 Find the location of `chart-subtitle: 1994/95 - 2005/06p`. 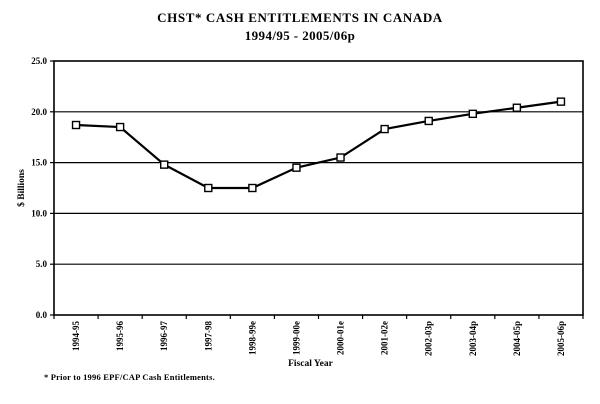

chart-subtitle: 1994/95 - 2005/06p is located at coordinates (300, 35).